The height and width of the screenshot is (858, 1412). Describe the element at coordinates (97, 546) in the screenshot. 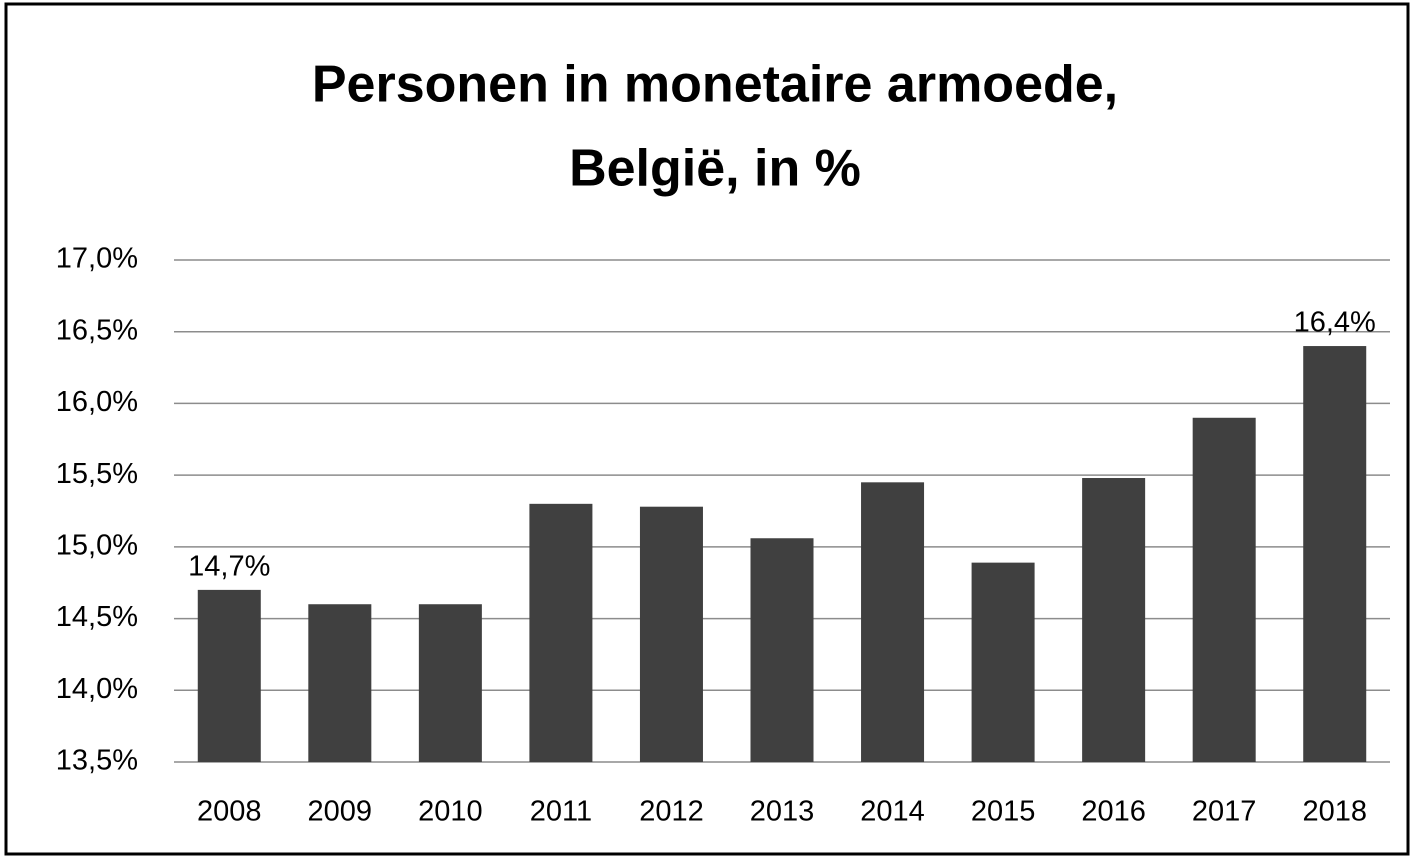

I see `y-tick-label: 15,0%` at that location.